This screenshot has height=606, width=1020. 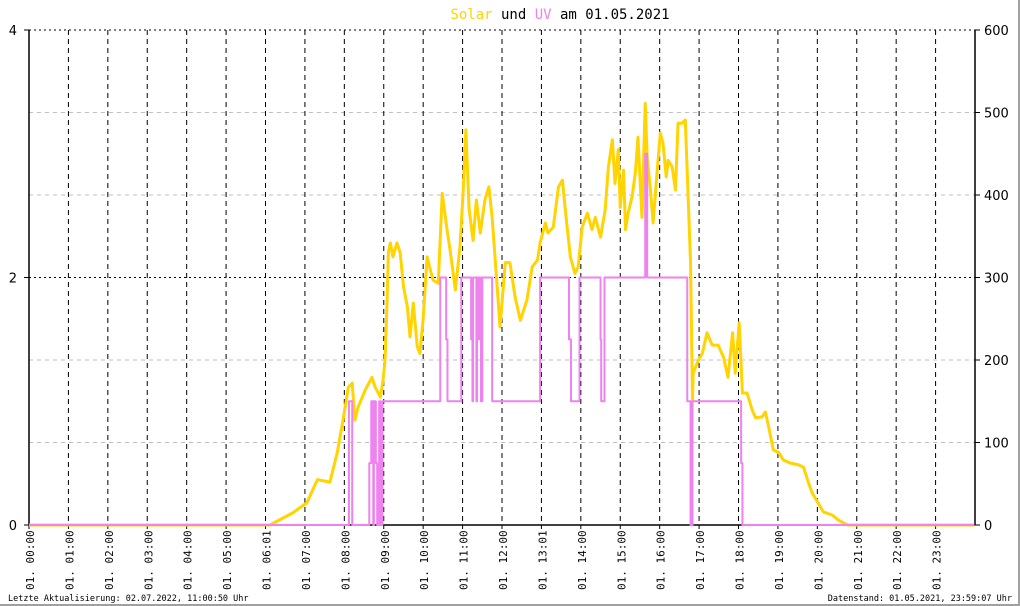 I want to click on x-tick-label: 01. 11:00, so click(x=464, y=560).